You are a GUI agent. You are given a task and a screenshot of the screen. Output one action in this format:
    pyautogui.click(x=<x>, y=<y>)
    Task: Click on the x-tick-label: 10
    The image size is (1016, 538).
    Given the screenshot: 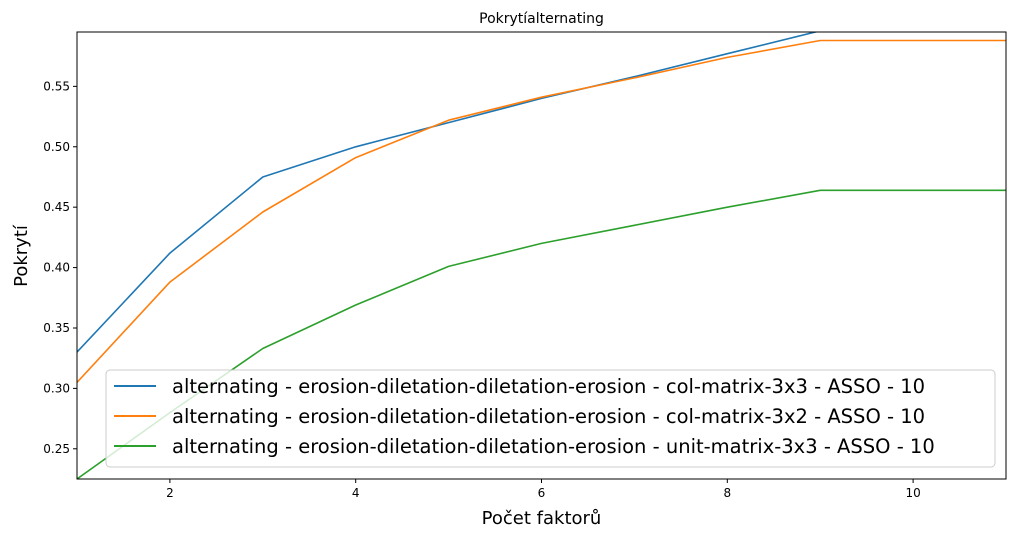 What is the action you would take?
    pyautogui.click(x=912, y=493)
    